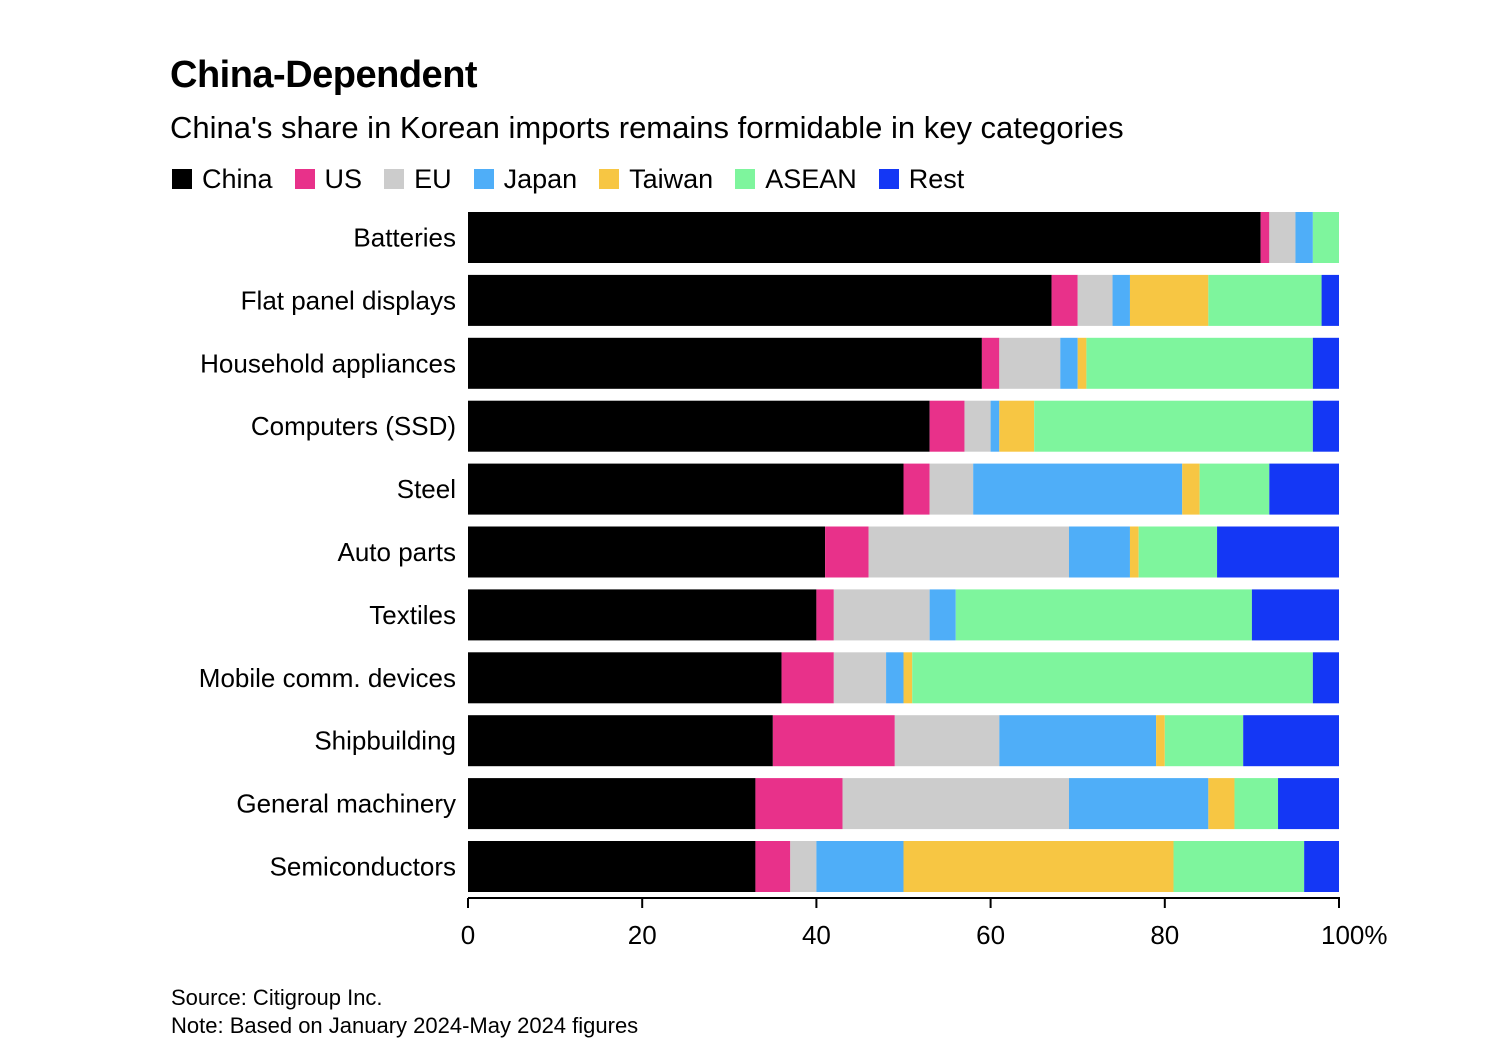 This screenshot has height=1064, width=1506. Describe the element at coordinates (977, 426) in the screenshot. I see `bar-computers-ssd-eu` at that location.